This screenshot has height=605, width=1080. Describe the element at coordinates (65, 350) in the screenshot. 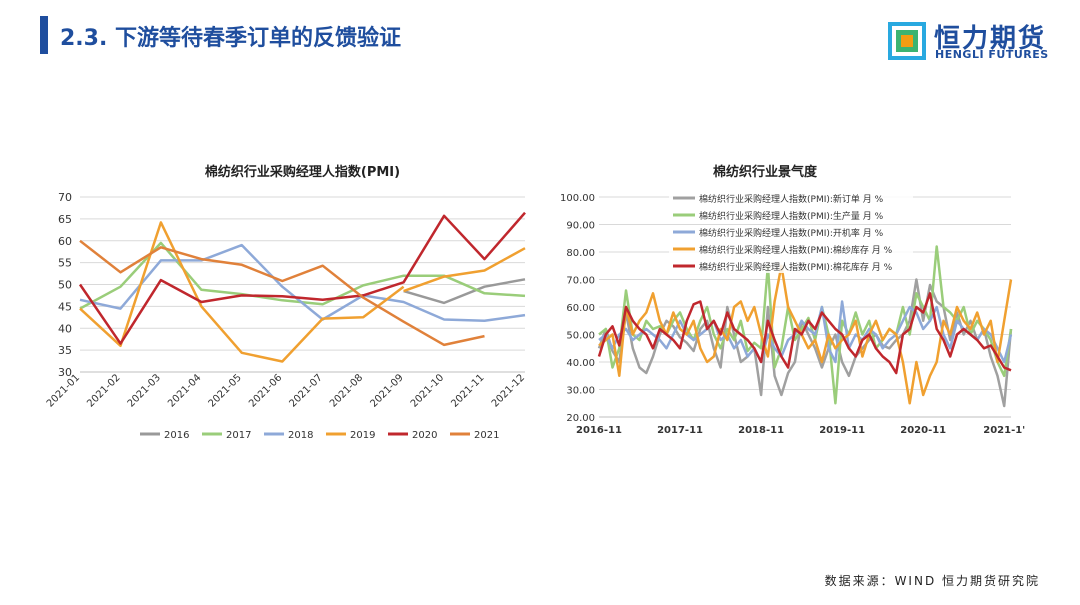

I see `y-tick-label: 35` at that location.